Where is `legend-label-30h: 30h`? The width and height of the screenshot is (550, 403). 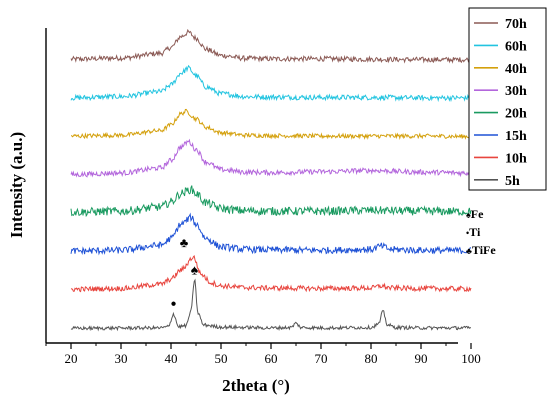 legend-label-30h: 30h is located at coordinates (516, 91).